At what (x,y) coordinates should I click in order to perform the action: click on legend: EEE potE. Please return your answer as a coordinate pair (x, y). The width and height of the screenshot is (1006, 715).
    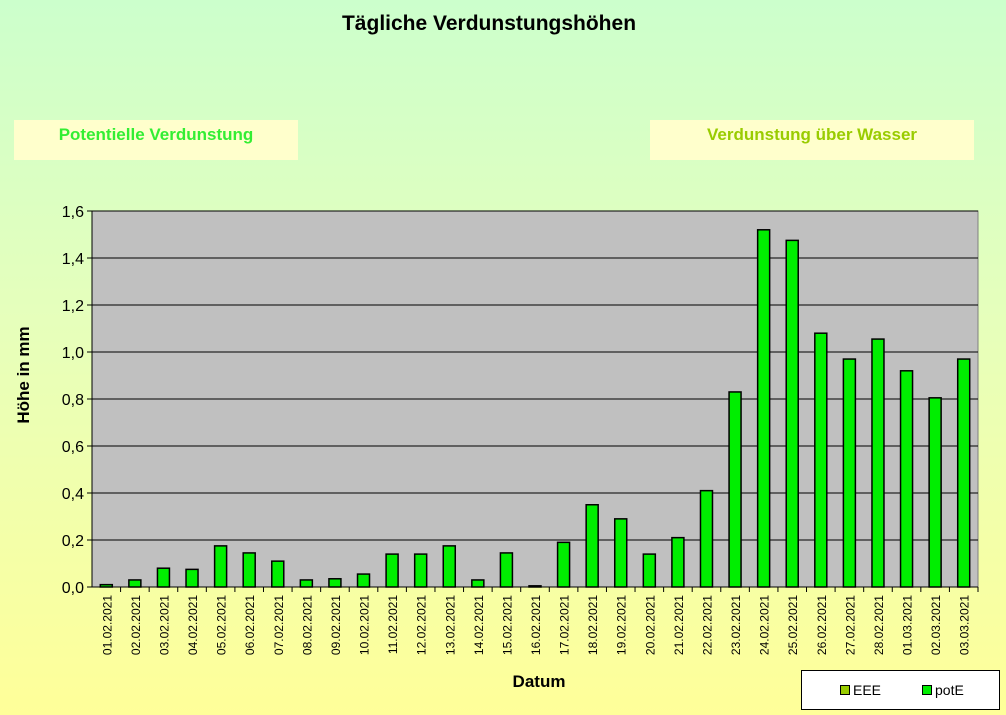
    Looking at the image, I should click on (900, 690).